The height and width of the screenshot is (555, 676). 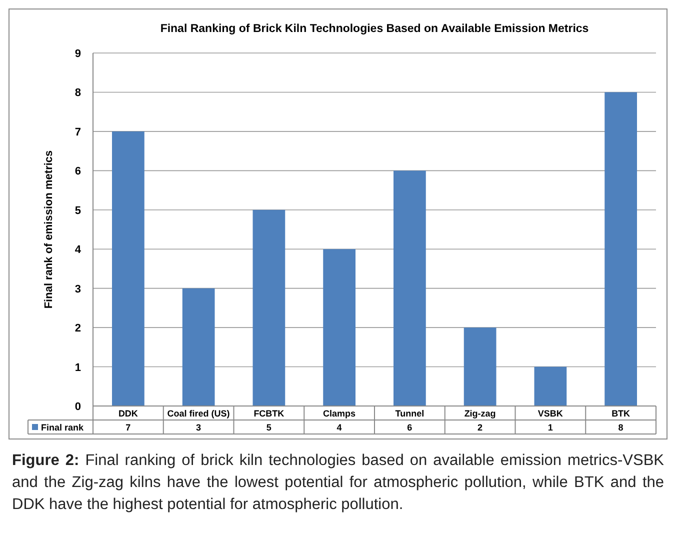 What do you see at coordinates (269, 413) in the screenshot?
I see `x-tick-label: FCBTK` at bounding box center [269, 413].